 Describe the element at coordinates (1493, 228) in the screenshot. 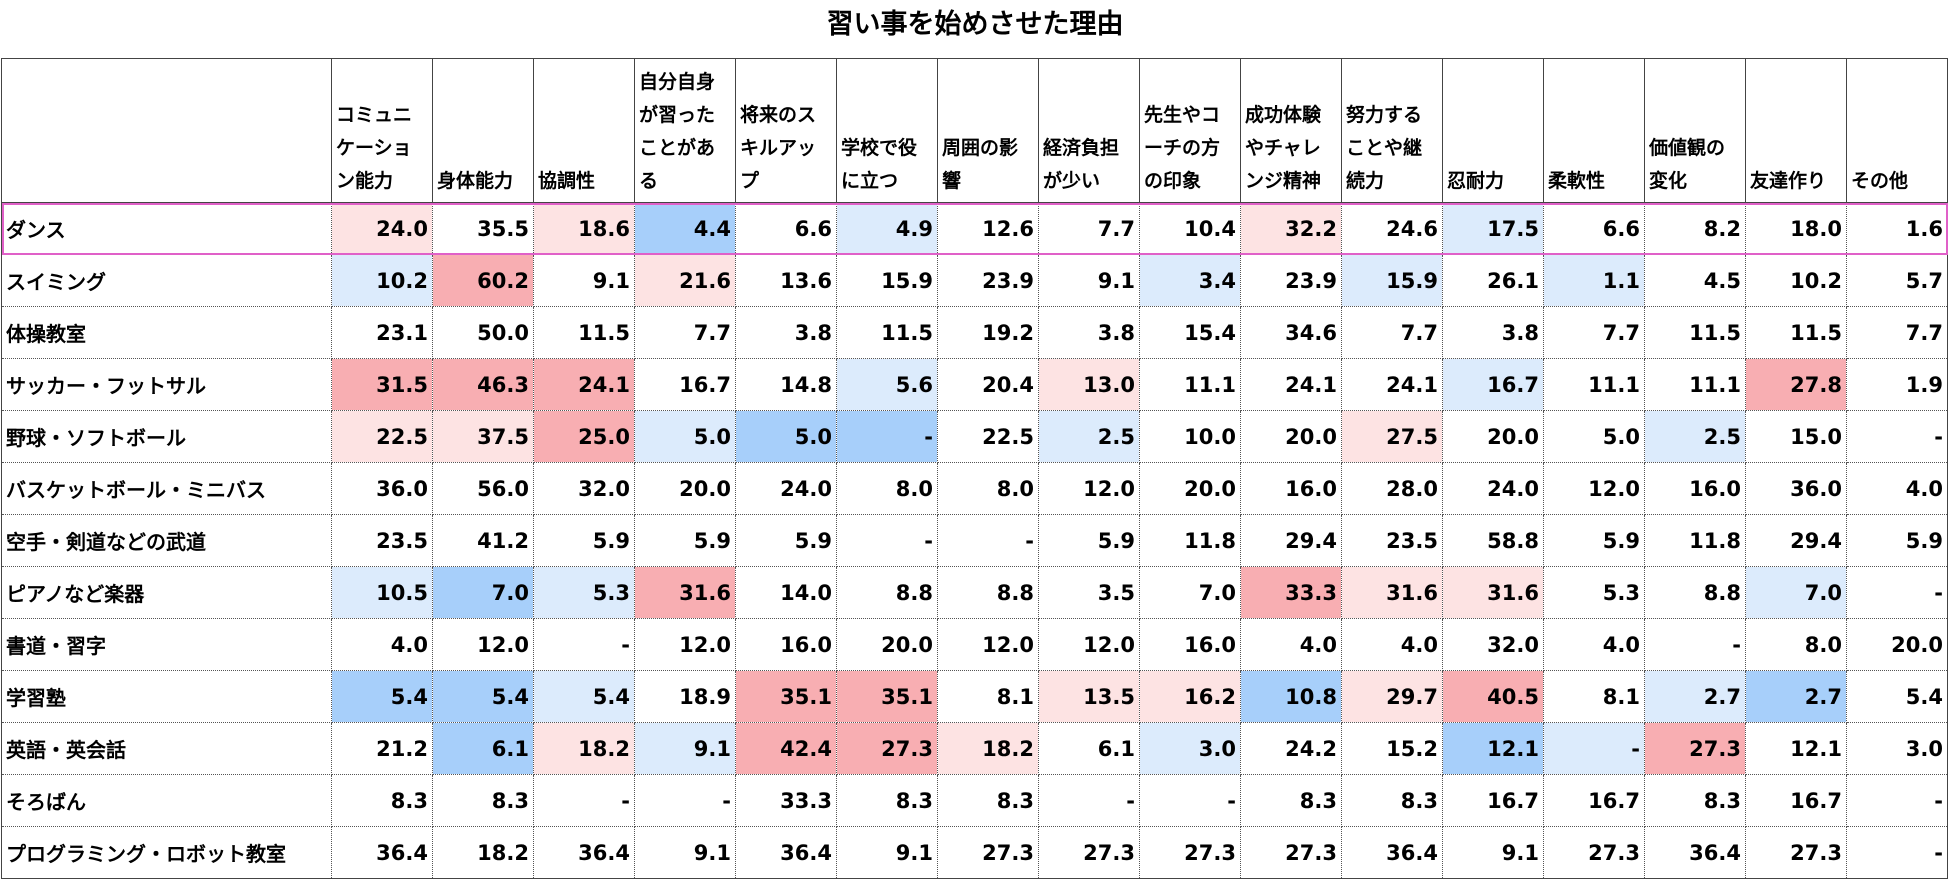

I see `table-cell: 17.5` at that location.